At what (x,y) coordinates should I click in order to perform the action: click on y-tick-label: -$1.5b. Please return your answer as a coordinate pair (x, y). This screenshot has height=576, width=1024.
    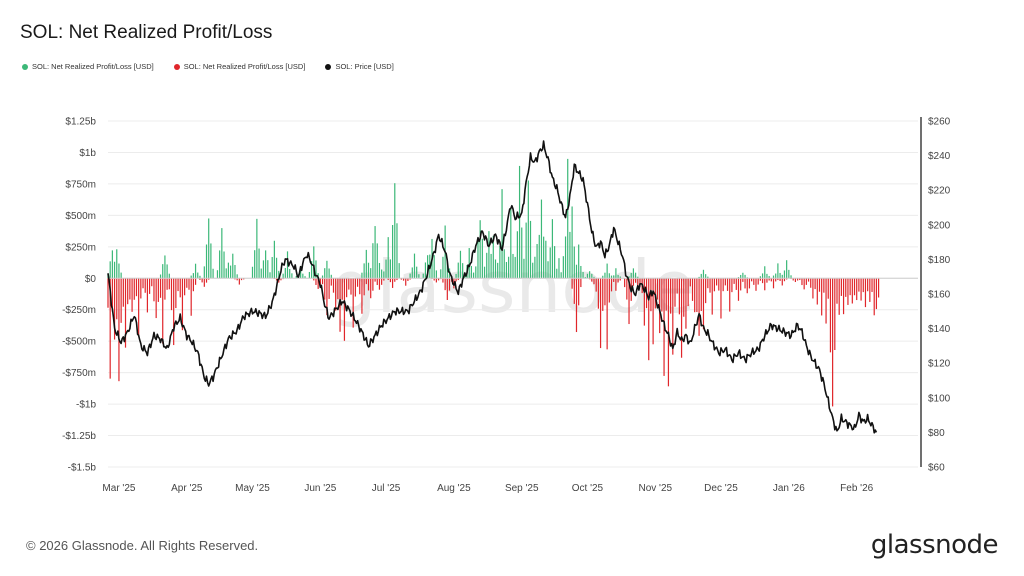
    Looking at the image, I should click on (82, 468).